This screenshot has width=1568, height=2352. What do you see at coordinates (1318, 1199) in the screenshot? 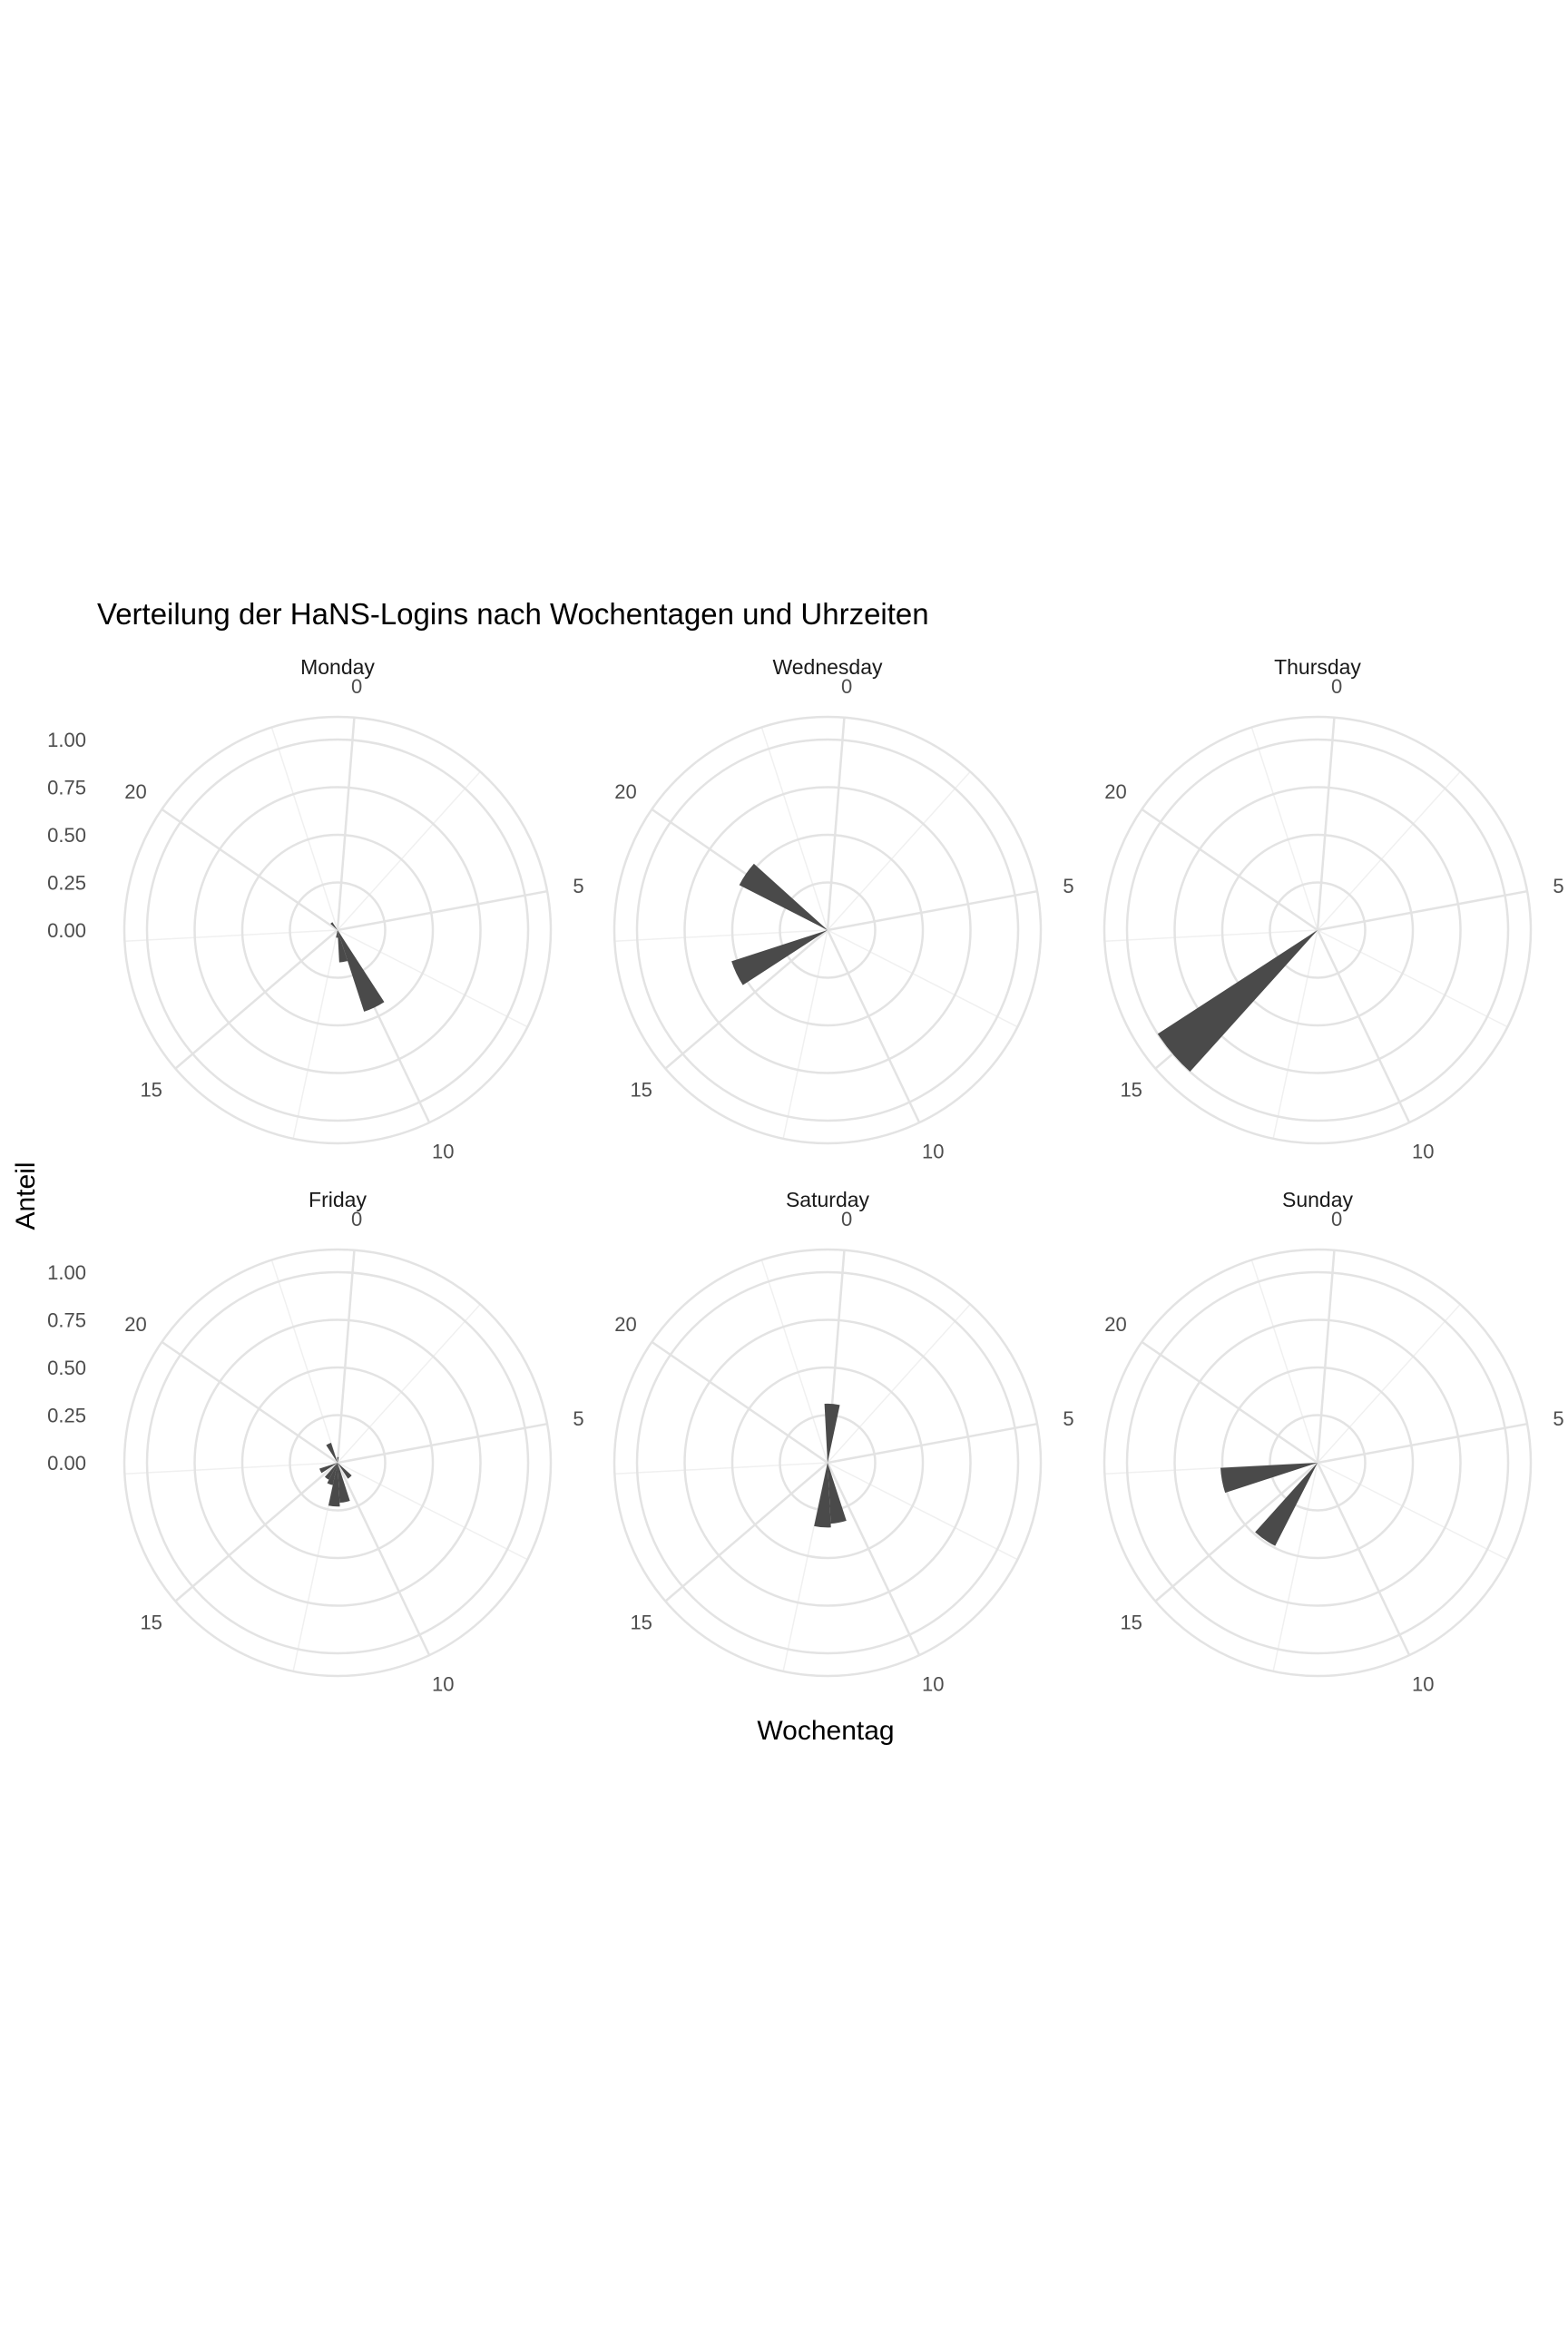
I see `facet-label: Sunday` at bounding box center [1318, 1199].